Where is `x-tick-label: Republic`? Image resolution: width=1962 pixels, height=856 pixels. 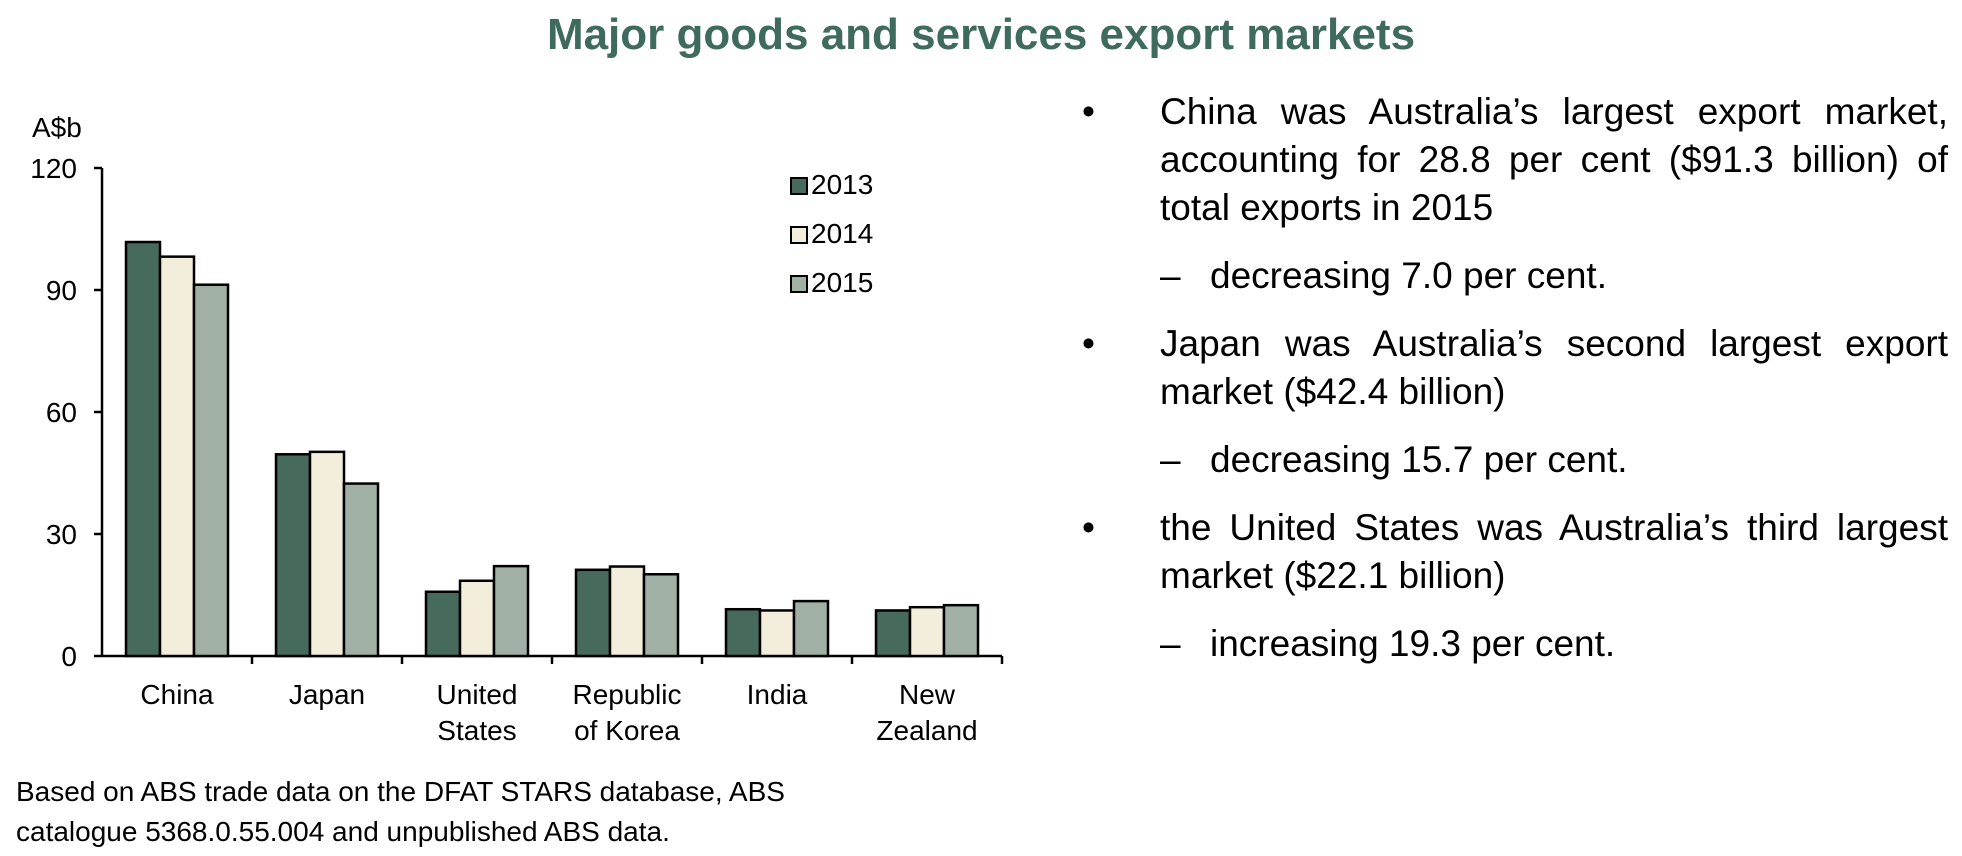
x-tick-label: Republic is located at coordinates (627, 694).